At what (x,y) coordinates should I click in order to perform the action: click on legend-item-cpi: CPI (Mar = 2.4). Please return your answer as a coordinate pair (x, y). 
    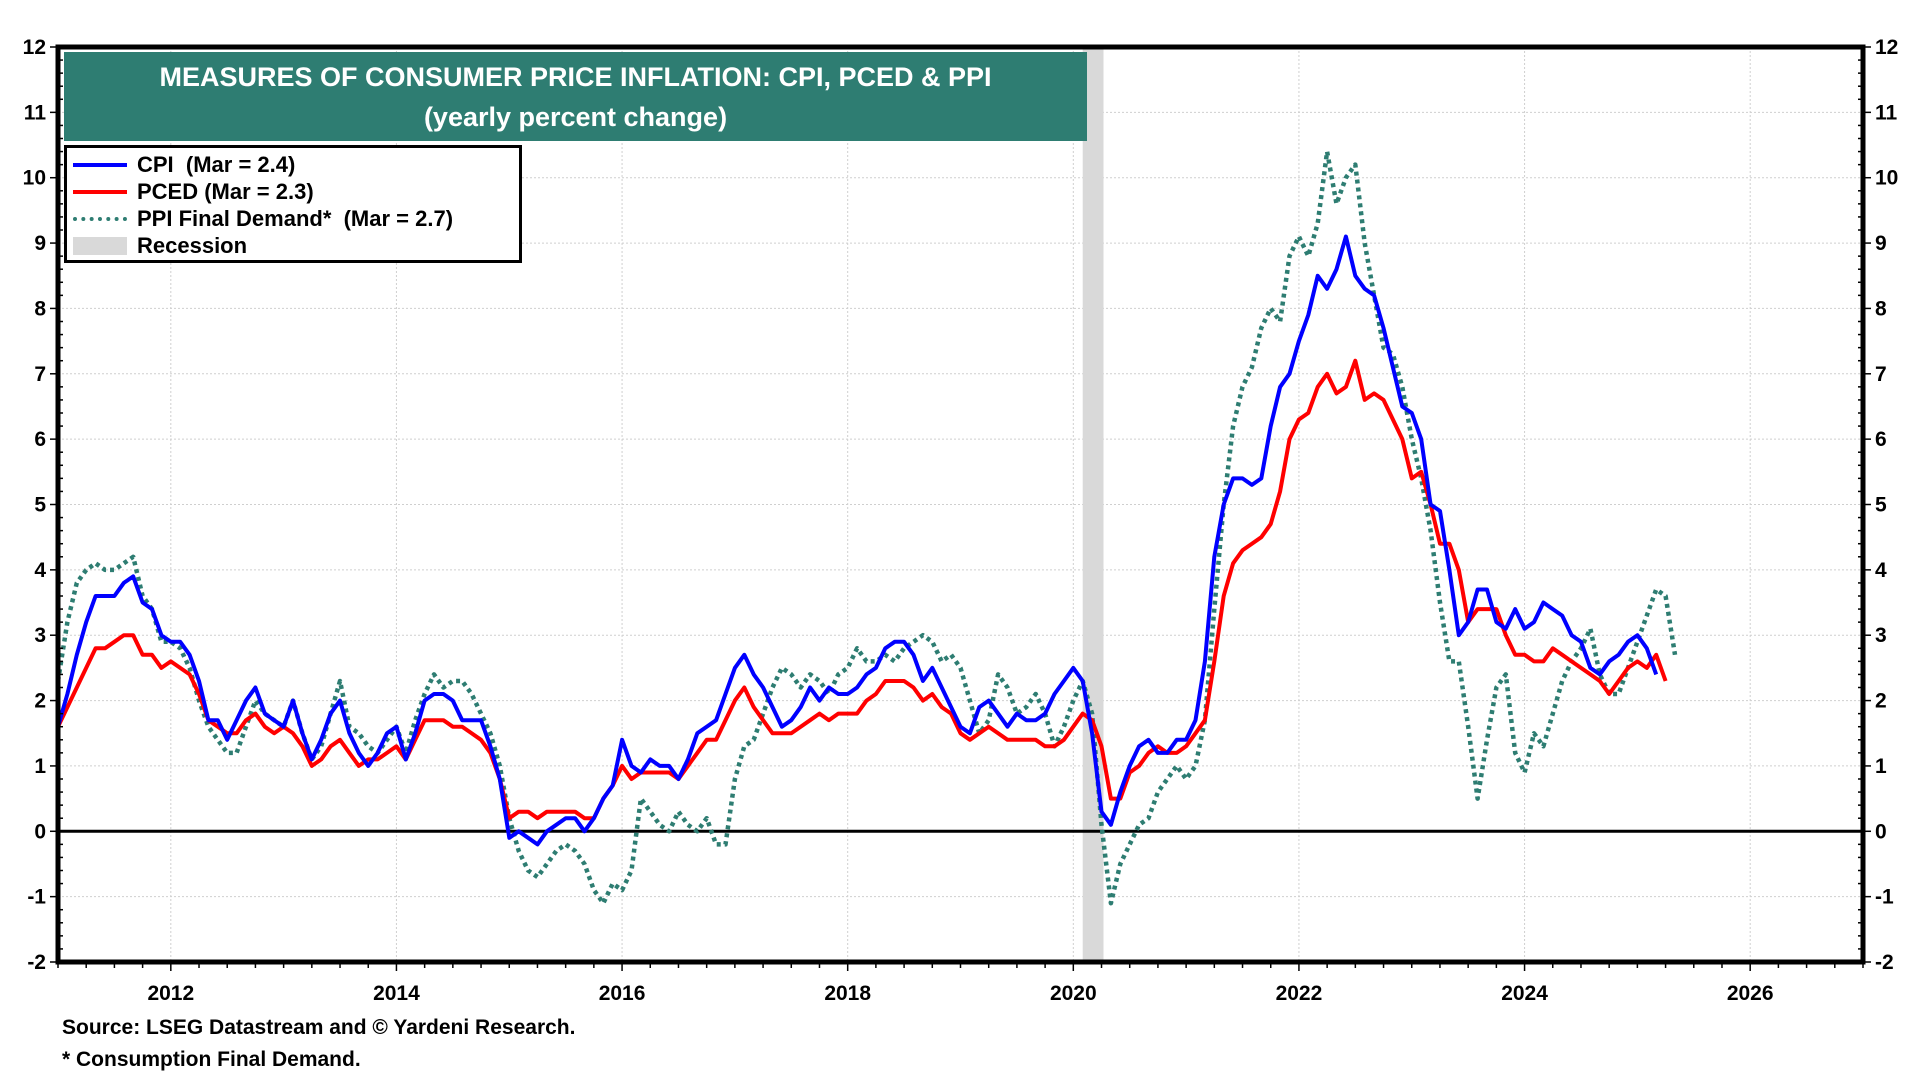
    Looking at the image, I should click on (184, 164).